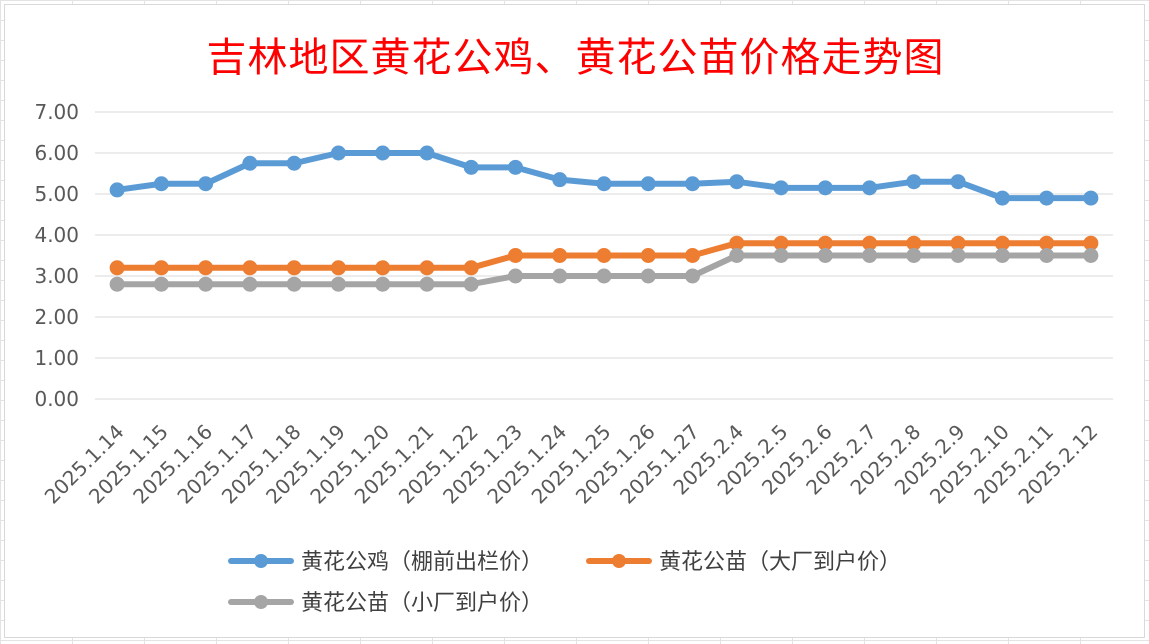 The image size is (1149, 644). Describe the element at coordinates (56, 317) in the screenshot. I see `y-tick-label: 2.00` at that location.